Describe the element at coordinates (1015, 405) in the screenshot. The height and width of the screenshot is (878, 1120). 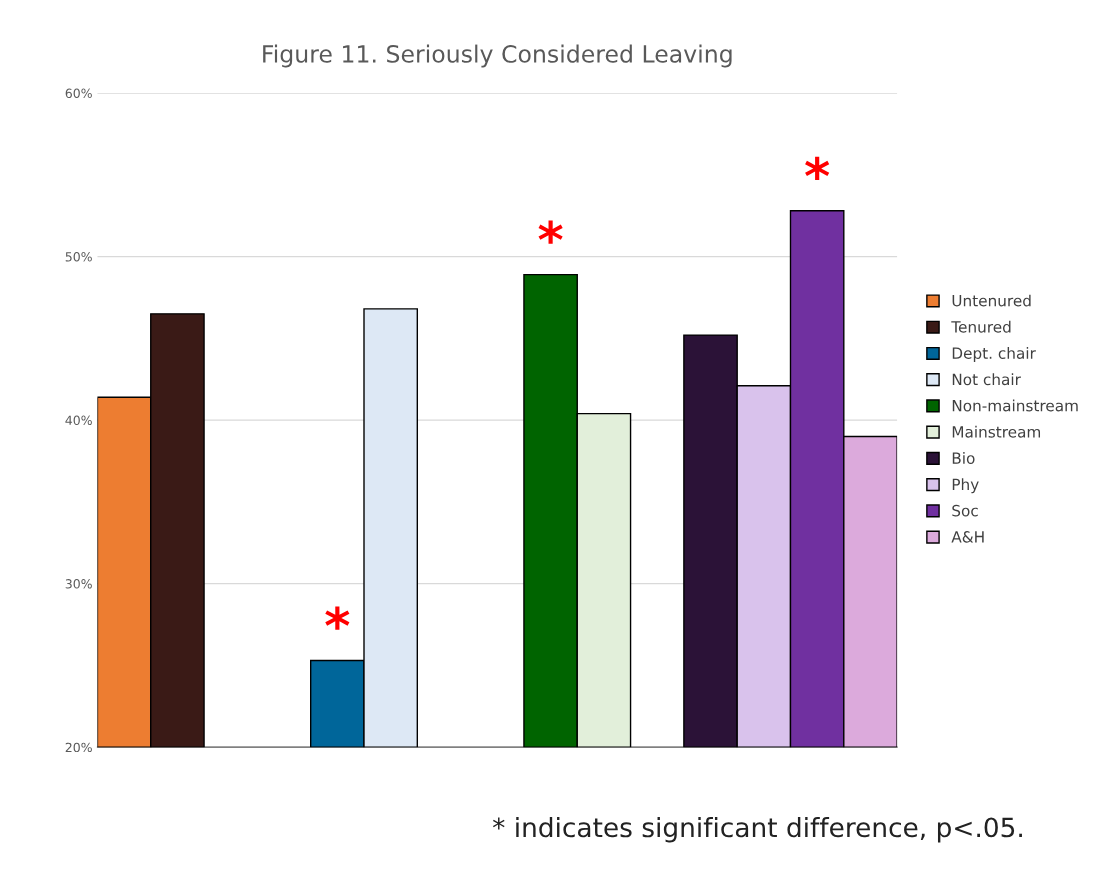
I see `legend-label: Non-mainstream` at that location.